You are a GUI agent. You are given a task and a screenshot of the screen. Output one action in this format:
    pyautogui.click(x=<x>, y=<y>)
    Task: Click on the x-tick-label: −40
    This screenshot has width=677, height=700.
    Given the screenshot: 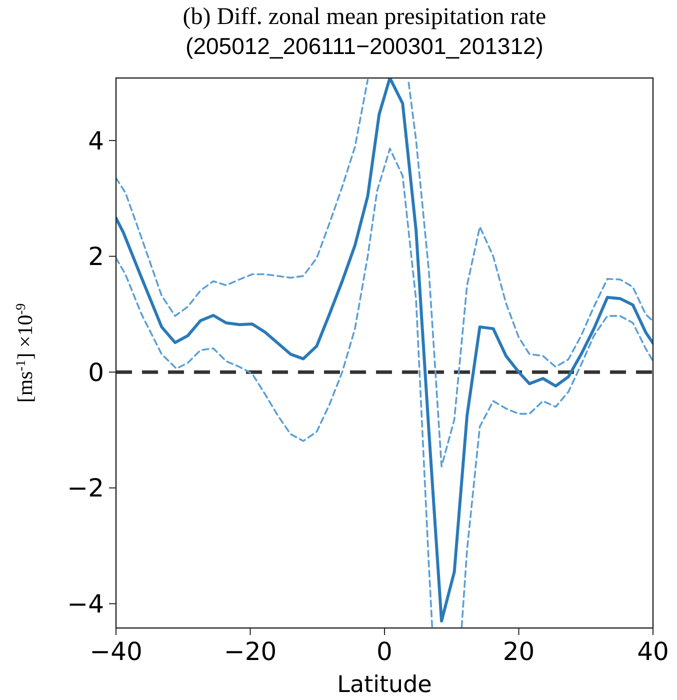 What is the action you would take?
    pyautogui.click(x=116, y=651)
    